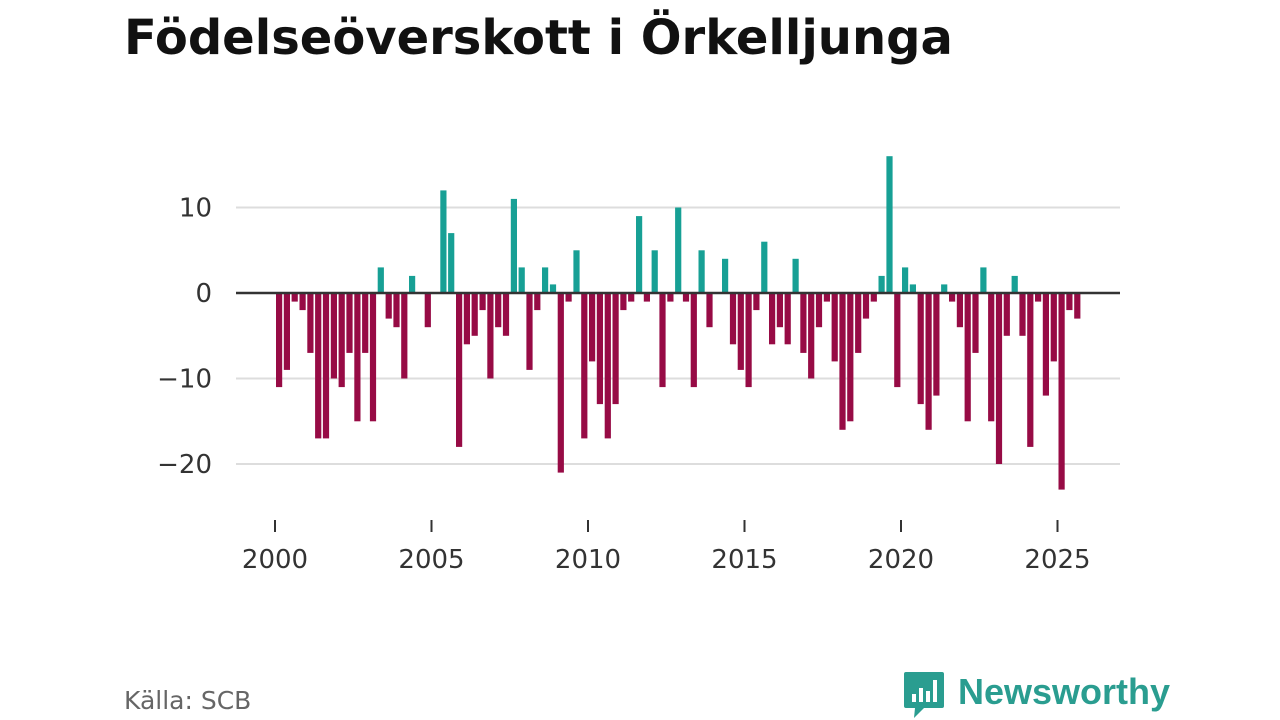 This screenshot has height=720, width=1280. What do you see at coordinates (901, 560) in the screenshot?
I see `x-tick-label: 2020` at bounding box center [901, 560].